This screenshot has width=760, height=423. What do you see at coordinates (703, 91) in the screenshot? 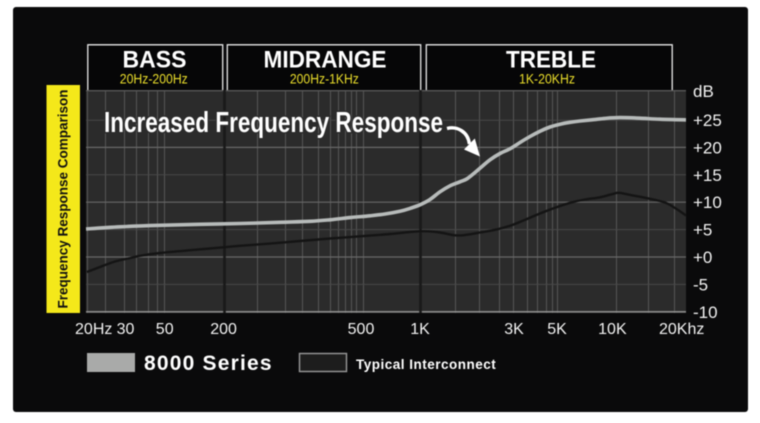
I see `svg-text: dB` at bounding box center [703, 91].